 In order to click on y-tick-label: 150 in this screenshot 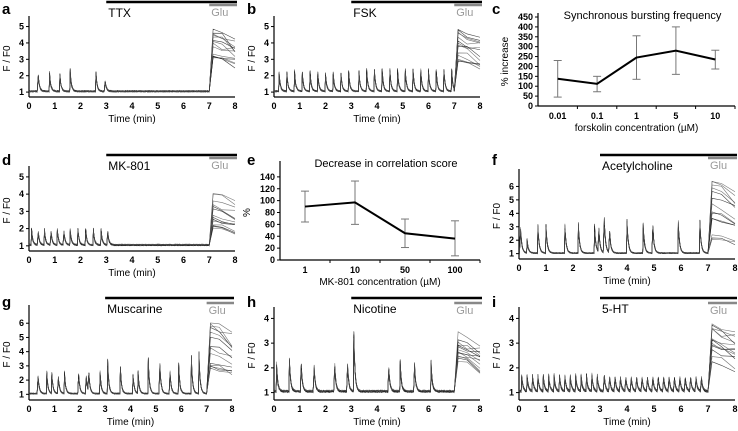, I will do `click(525, 76)`.